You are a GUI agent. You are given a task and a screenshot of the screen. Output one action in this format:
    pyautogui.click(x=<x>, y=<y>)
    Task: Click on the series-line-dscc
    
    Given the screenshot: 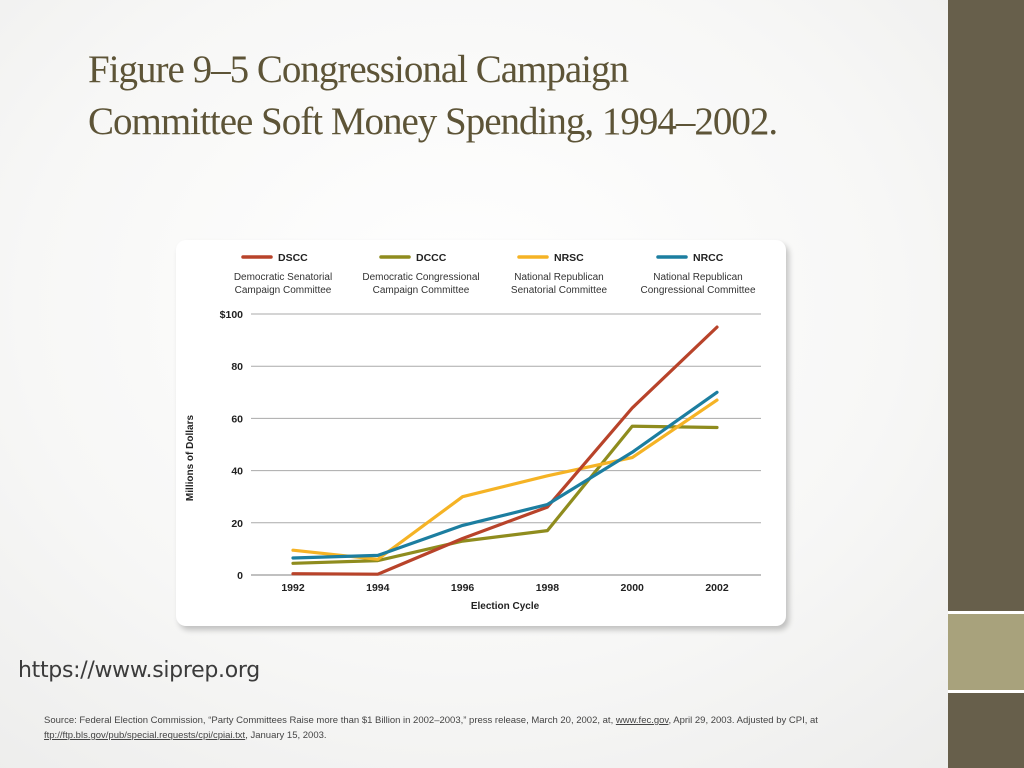 What is the action you would take?
    pyautogui.click(x=505, y=450)
    